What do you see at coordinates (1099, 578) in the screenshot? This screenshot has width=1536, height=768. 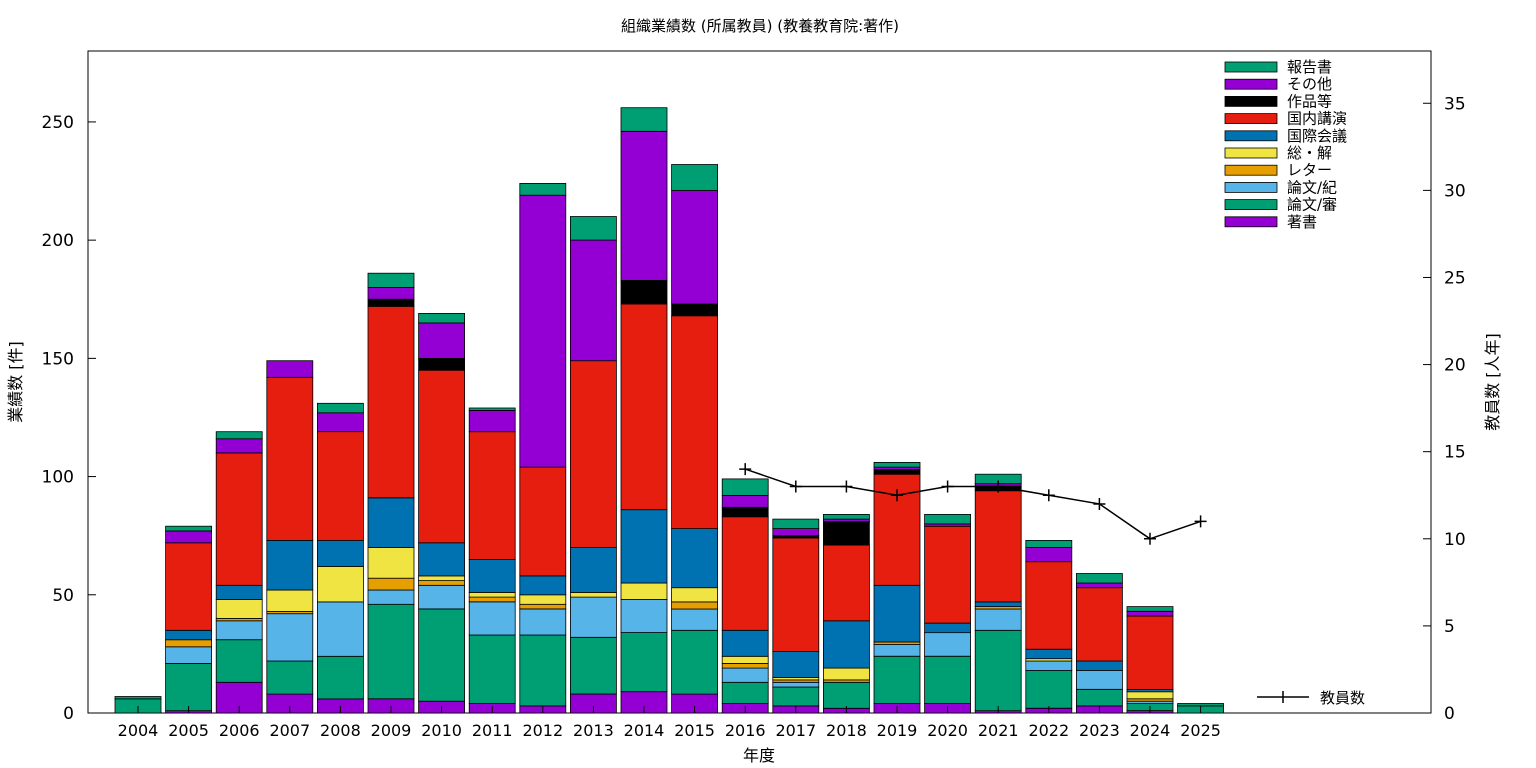 I see `bar-2023-s9` at bounding box center [1099, 578].